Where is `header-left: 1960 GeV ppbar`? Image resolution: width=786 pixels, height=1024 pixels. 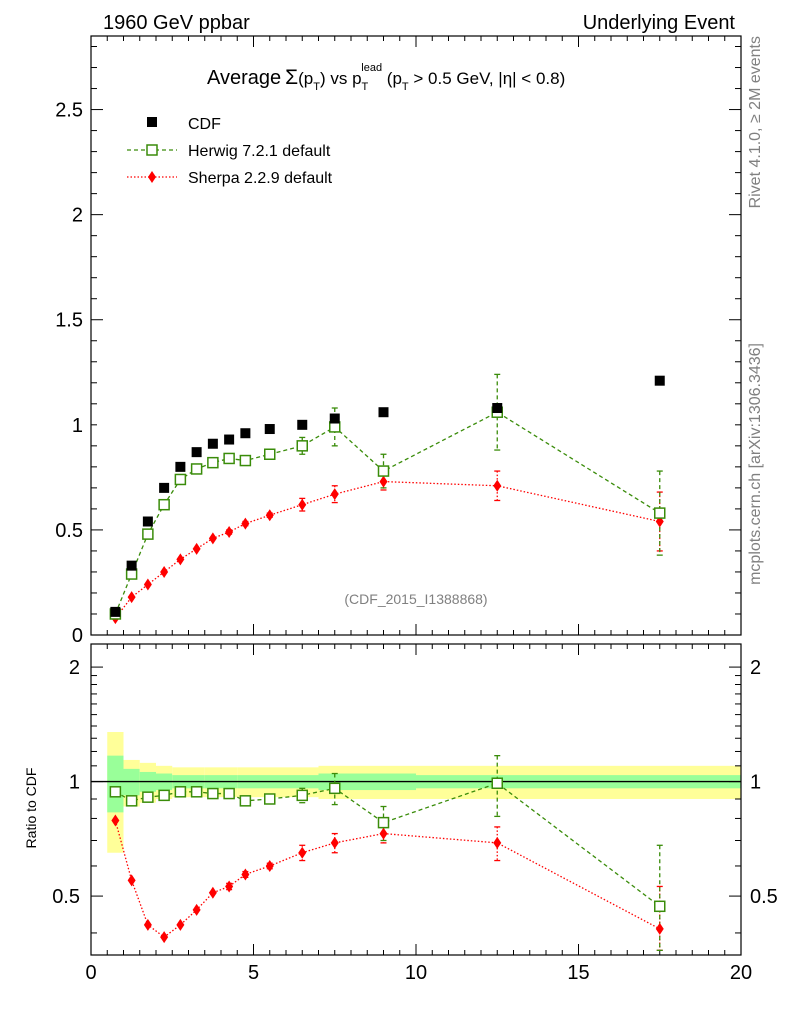 header-left: 1960 GeV ppbar is located at coordinates (176, 23).